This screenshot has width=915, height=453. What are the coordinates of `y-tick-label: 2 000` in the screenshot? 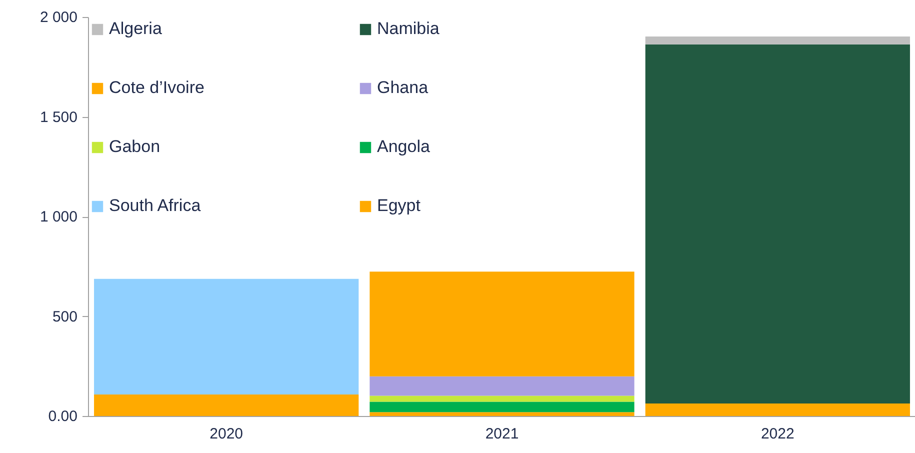 It's located at (59, 17).